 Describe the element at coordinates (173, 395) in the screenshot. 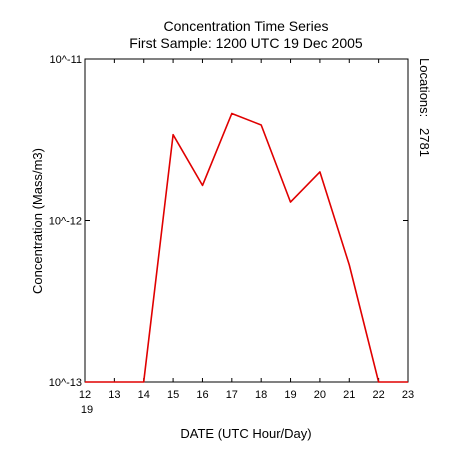

I see `x-tick-label: 15` at that location.